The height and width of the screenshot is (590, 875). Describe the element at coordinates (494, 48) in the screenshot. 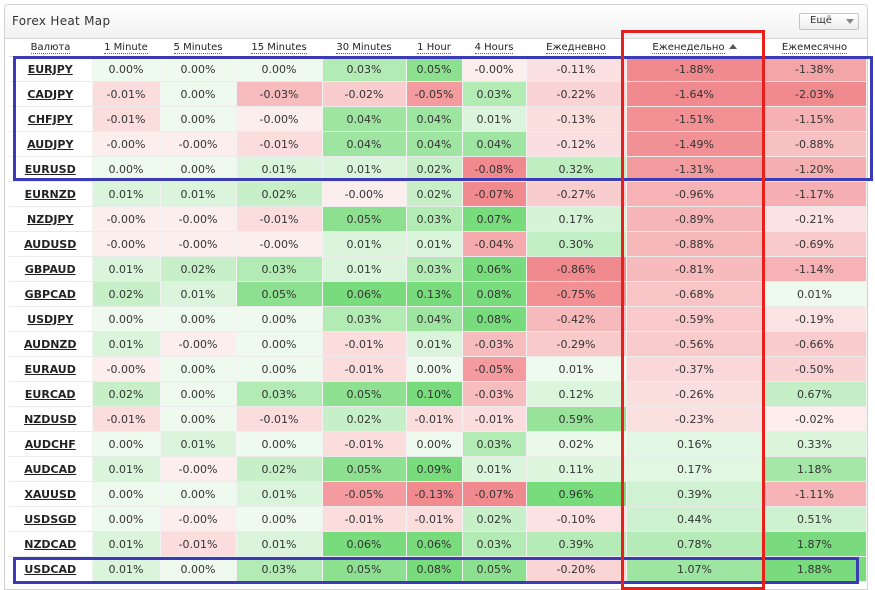

I see `column-header: 4 Hours` at that location.